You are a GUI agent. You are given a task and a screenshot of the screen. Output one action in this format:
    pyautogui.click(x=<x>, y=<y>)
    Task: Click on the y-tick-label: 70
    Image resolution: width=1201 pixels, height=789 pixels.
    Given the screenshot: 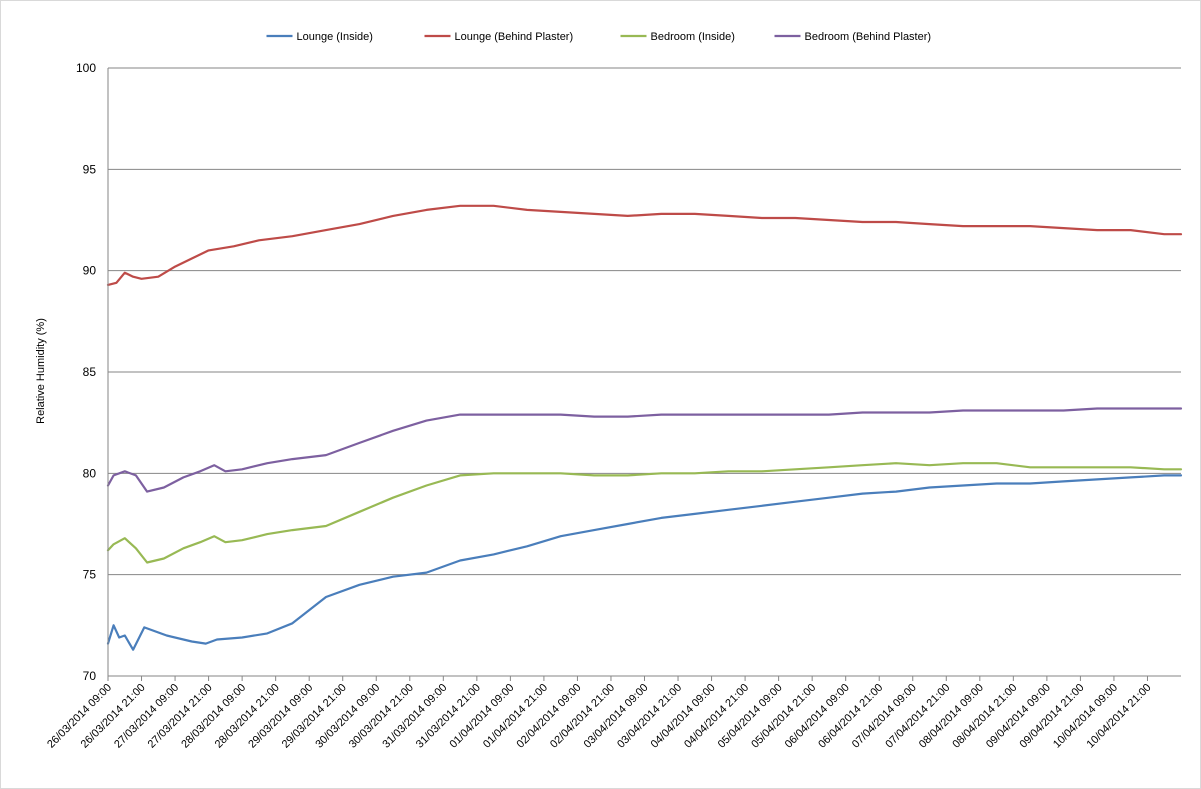 What is the action you would take?
    pyautogui.click(x=90, y=676)
    